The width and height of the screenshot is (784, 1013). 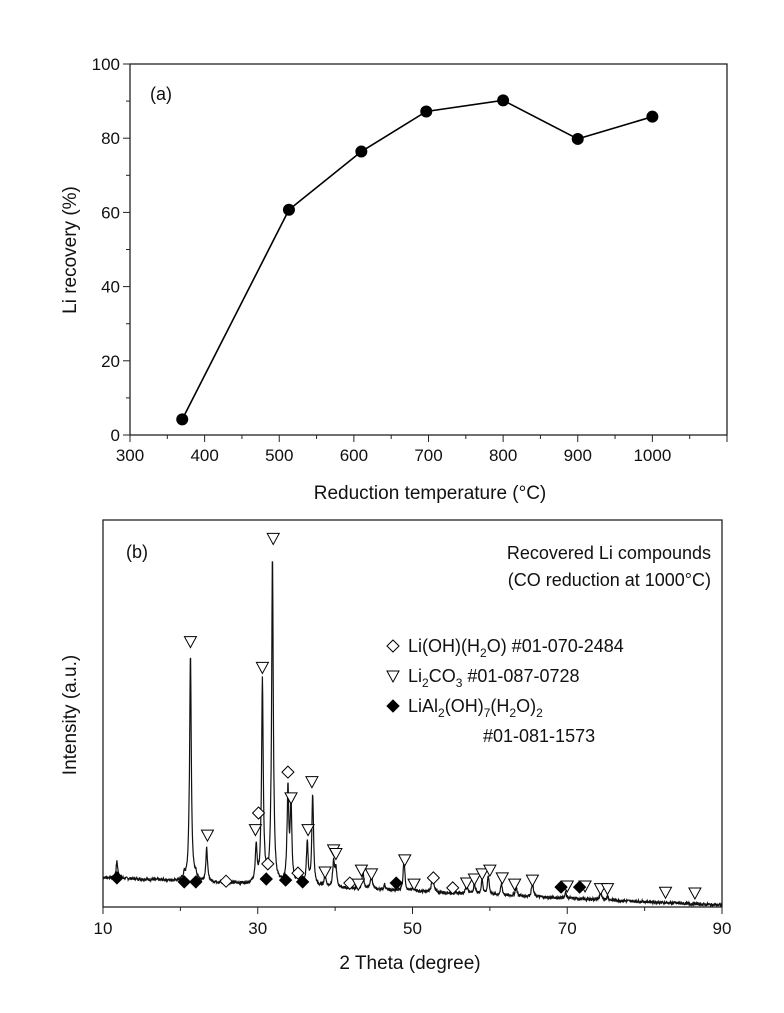 What do you see at coordinates (106, 64) in the screenshot?
I see `y-tick-label: 100` at bounding box center [106, 64].